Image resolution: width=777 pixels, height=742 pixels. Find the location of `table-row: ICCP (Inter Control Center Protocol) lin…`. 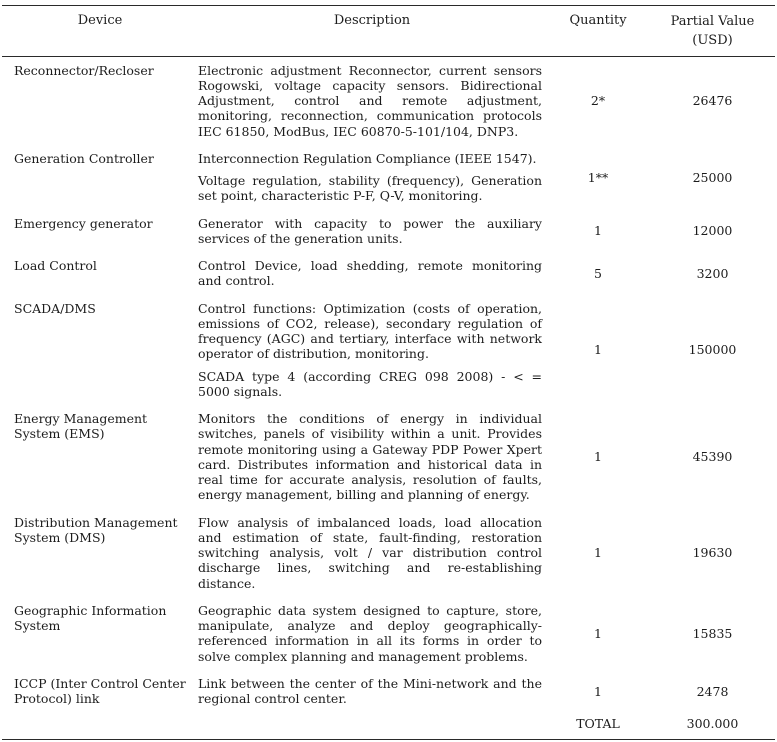

table-row: ICCP (Inter Control Center Protocol) lin… is located at coordinates (388, 691).